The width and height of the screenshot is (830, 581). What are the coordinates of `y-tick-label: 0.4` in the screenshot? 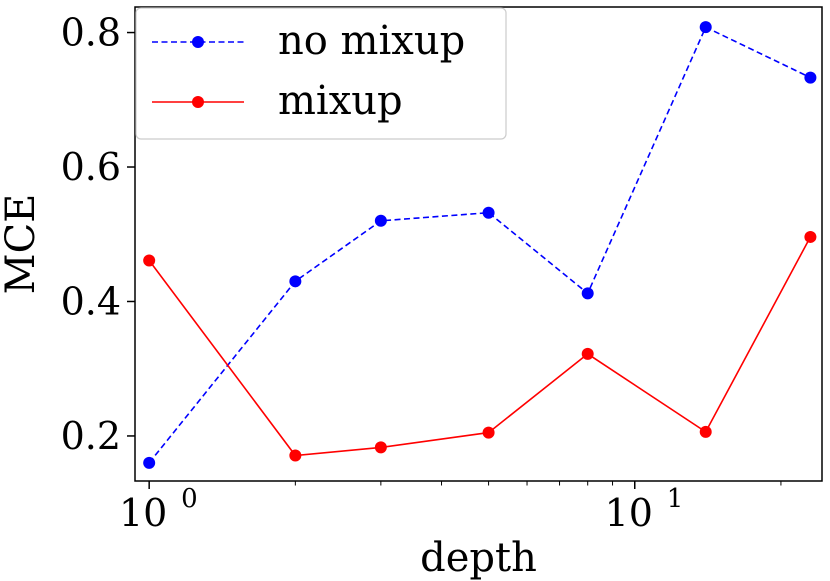 It's located at (91, 301).